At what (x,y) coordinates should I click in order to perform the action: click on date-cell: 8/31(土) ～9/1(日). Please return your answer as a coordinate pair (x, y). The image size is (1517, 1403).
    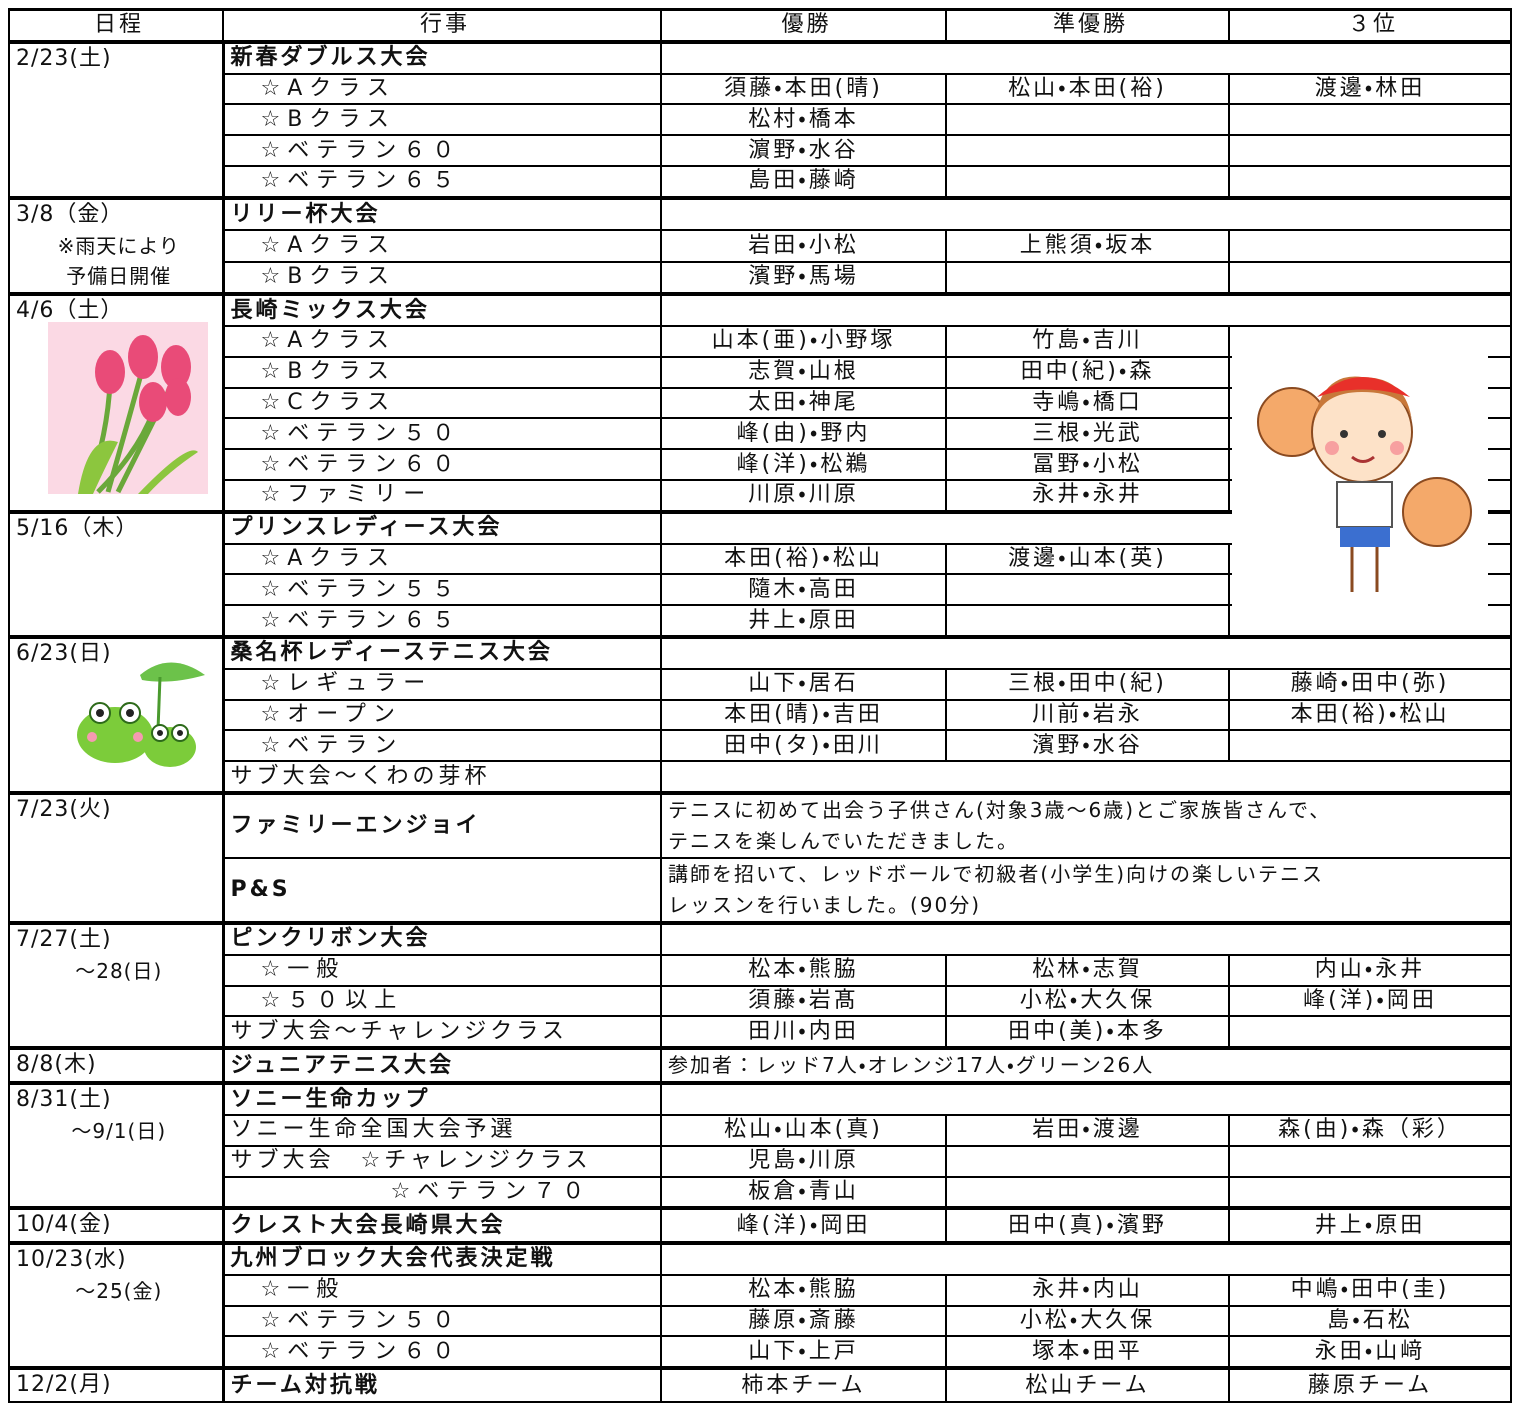
    Looking at the image, I should click on (116, 1145).